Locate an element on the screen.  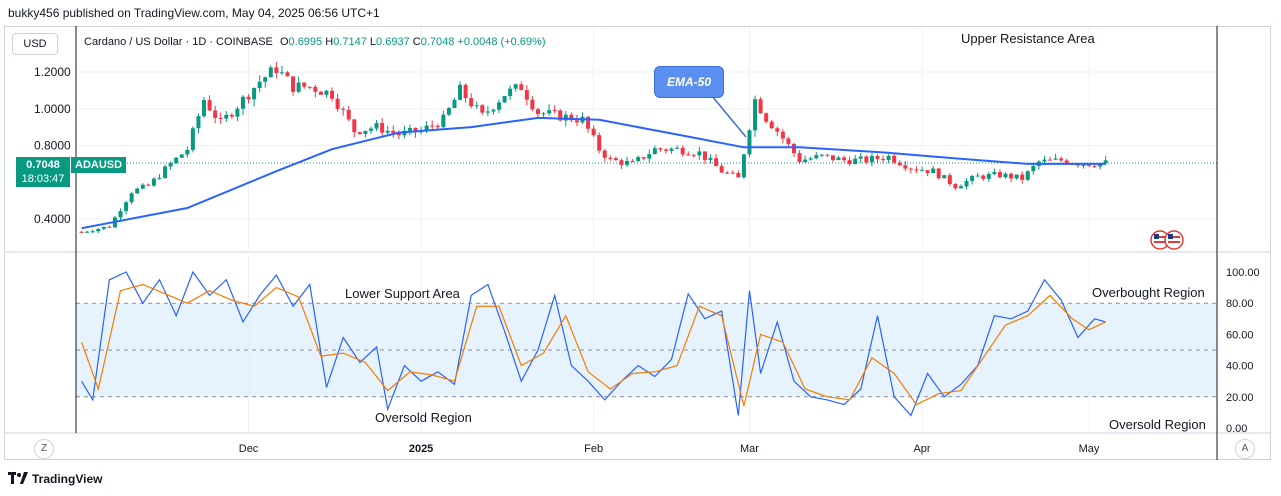
time-tick-label: May is located at coordinates (1089, 449).